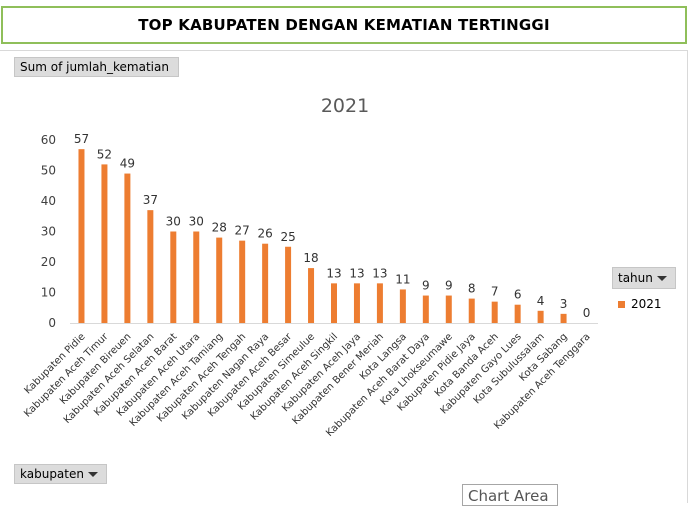 The width and height of the screenshot is (692, 506). What do you see at coordinates (402, 279) in the screenshot?
I see `data-label: 11` at bounding box center [402, 279].